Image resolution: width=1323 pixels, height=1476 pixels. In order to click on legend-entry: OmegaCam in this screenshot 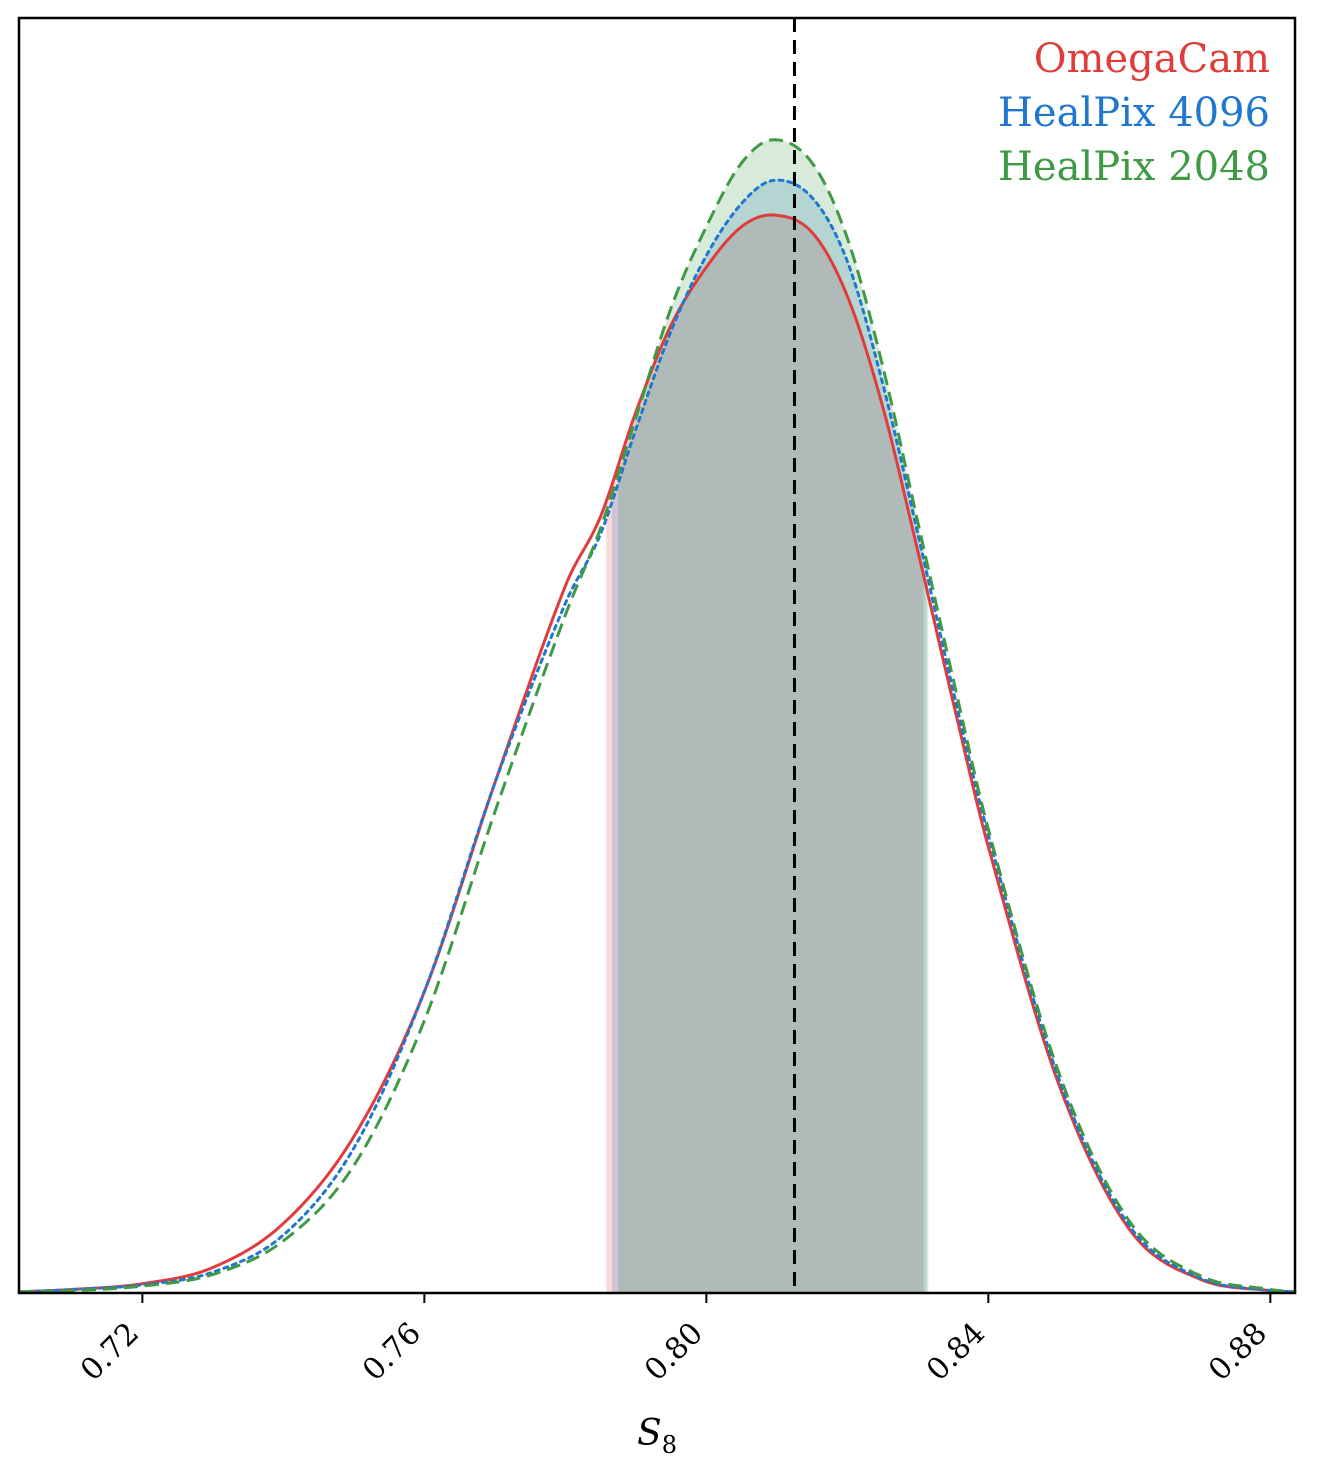, I will do `click(1152, 59)`.